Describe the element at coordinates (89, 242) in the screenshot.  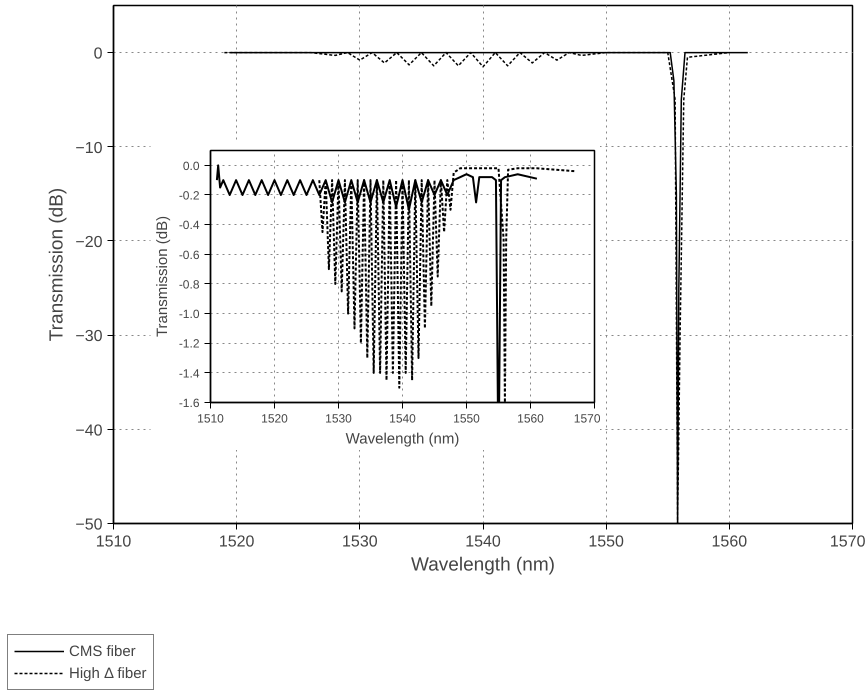
I see `y-tick-label: −20` at that location.